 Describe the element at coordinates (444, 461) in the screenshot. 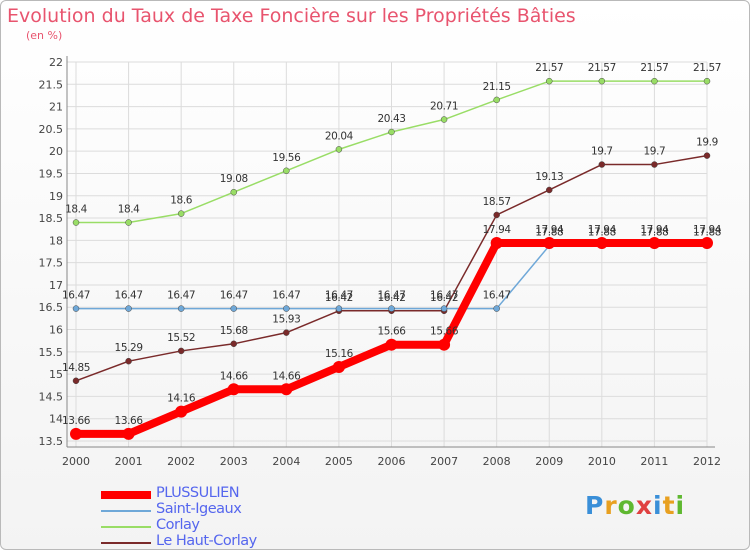

I see `x-tick-label: 2007` at that location.